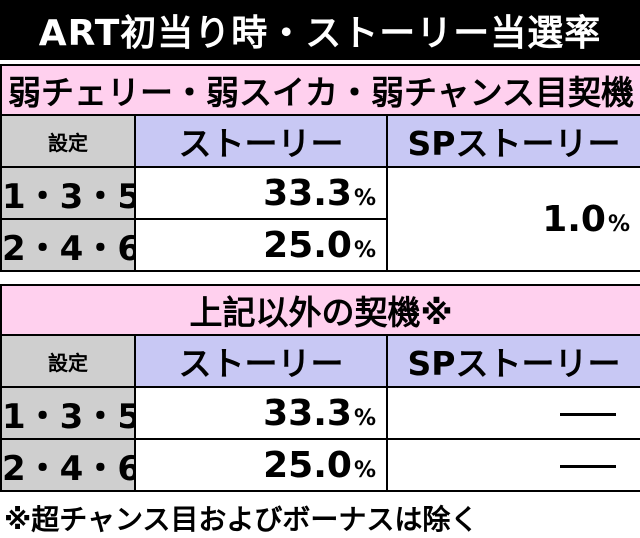 The width and height of the screenshot is (640, 538). I want to click on section-heading: 弱チェリー・弱スイカ・弱チャンス目契機, so click(320, 90).